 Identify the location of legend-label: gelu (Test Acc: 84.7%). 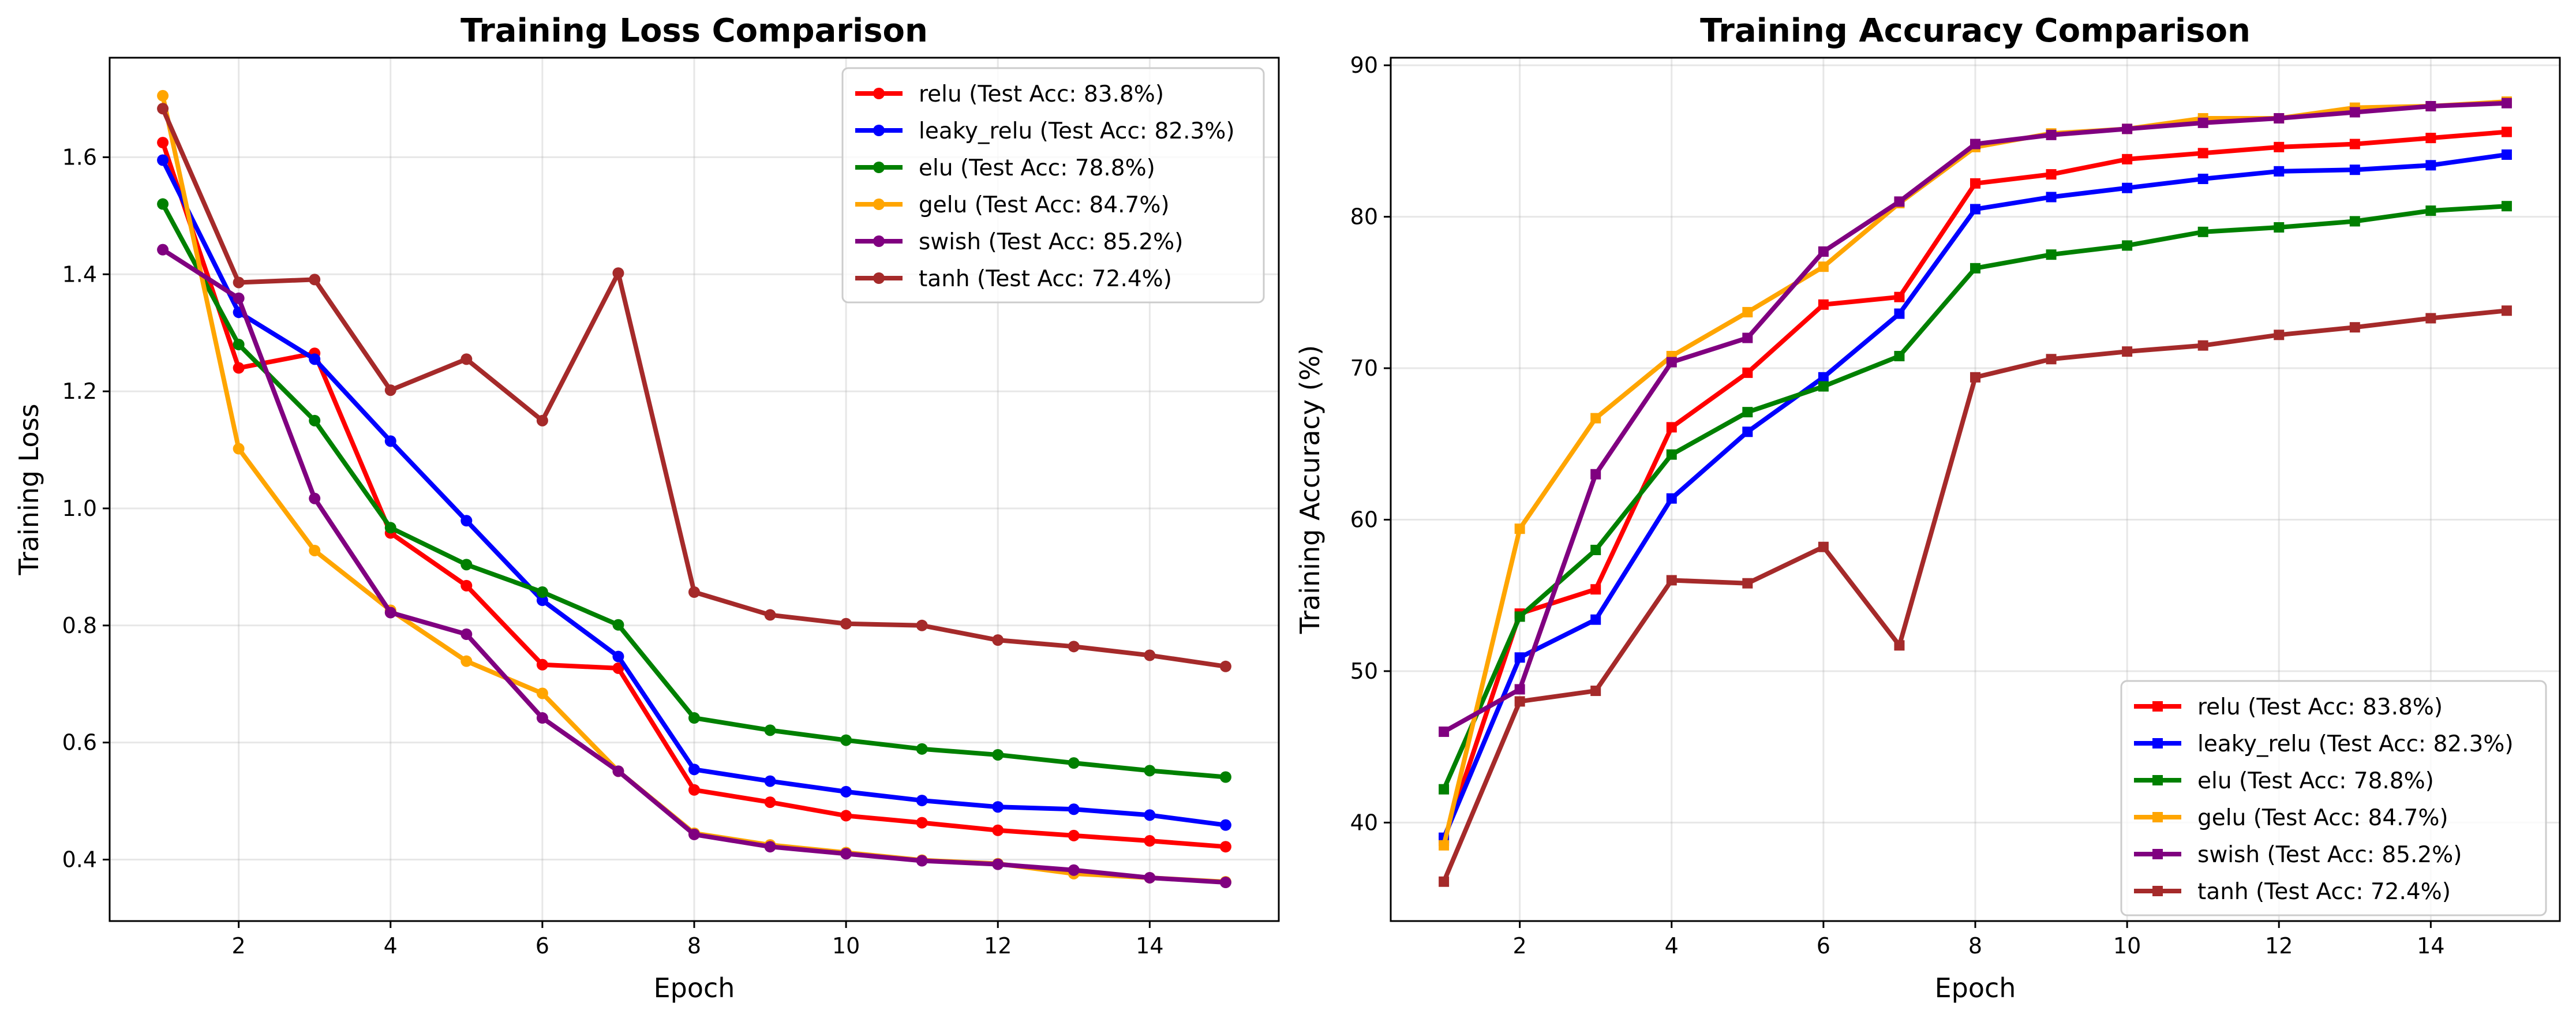
(2322, 818).